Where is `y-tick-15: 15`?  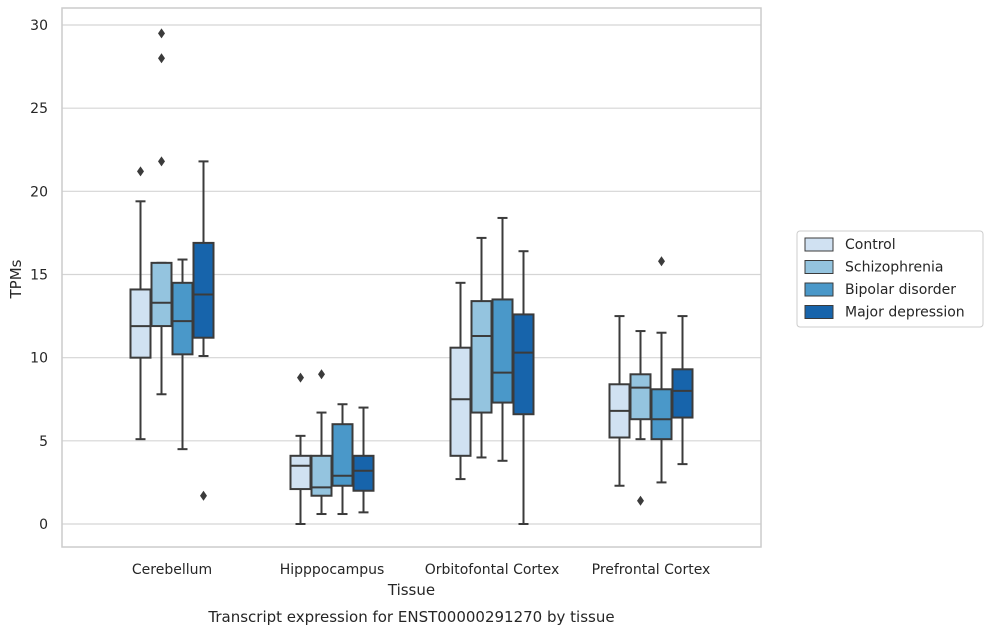
y-tick-15: 15 is located at coordinates (39, 276).